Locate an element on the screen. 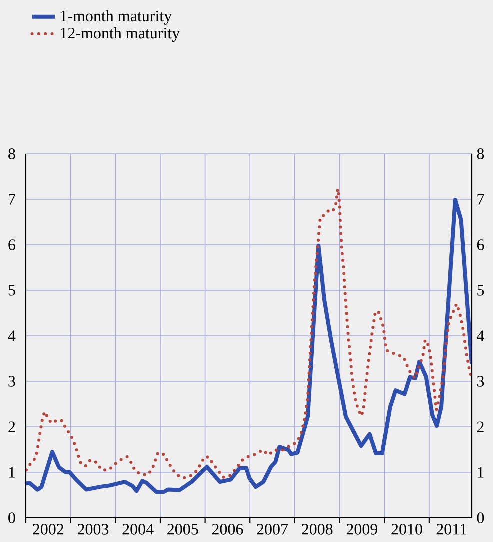 The width and height of the screenshot is (493, 542). y-tick-label: 4 is located at coordinates (12, 336).